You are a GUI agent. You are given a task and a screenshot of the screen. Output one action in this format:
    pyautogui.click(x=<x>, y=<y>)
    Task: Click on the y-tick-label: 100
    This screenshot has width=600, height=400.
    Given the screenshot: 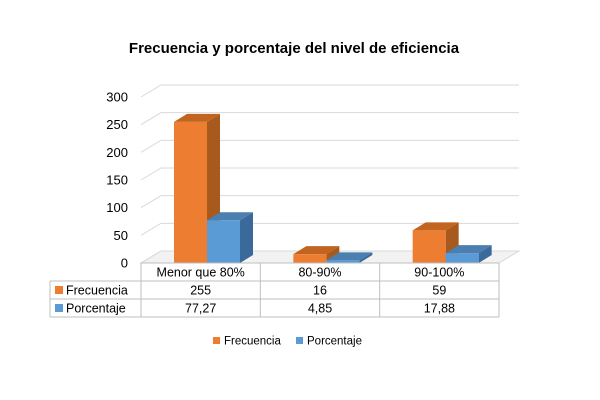 What is the action you would take?
    pyautogui.click(x=117, y=207)
    